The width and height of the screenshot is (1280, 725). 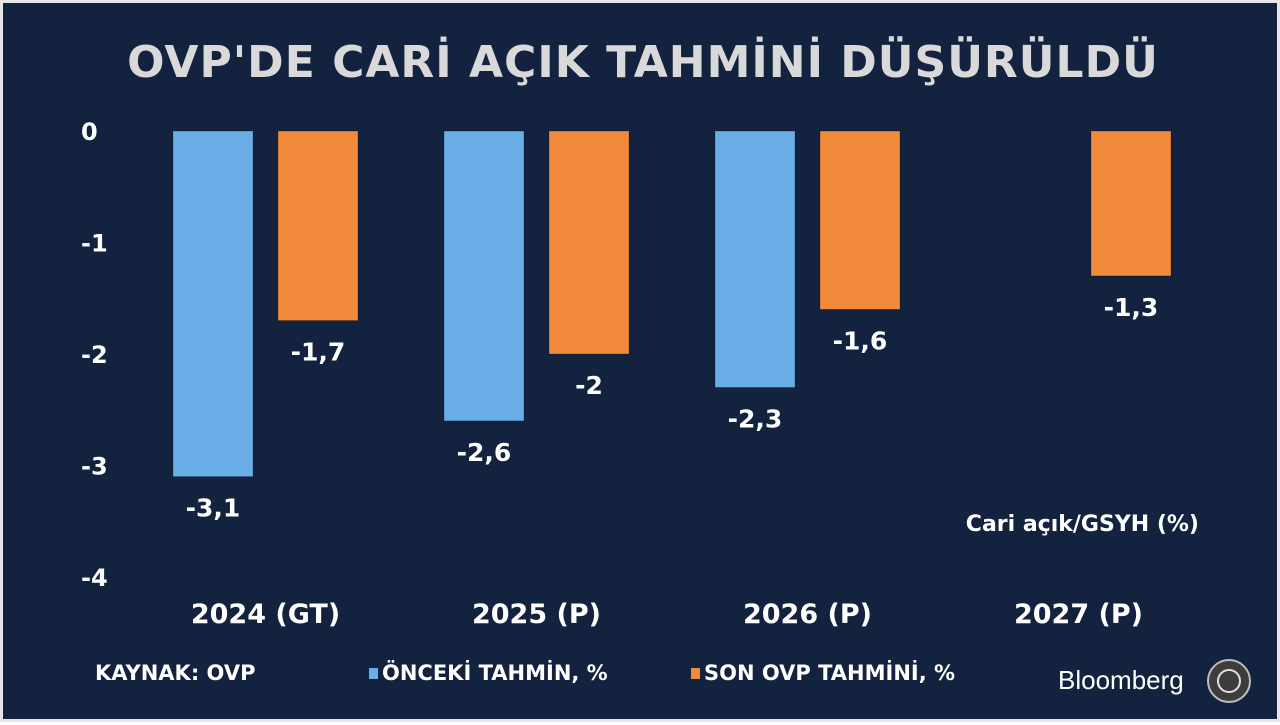 I want to click on data-label-previous: -2,3, so click(x=755, y=418).